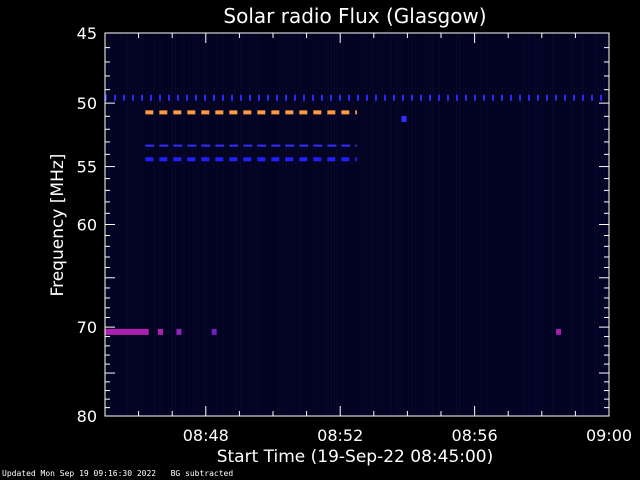  What do you see at coordinates (87, 103) in the screenshot?
I see `y-tick-label-1: 50` at bounding box center [87, 103].